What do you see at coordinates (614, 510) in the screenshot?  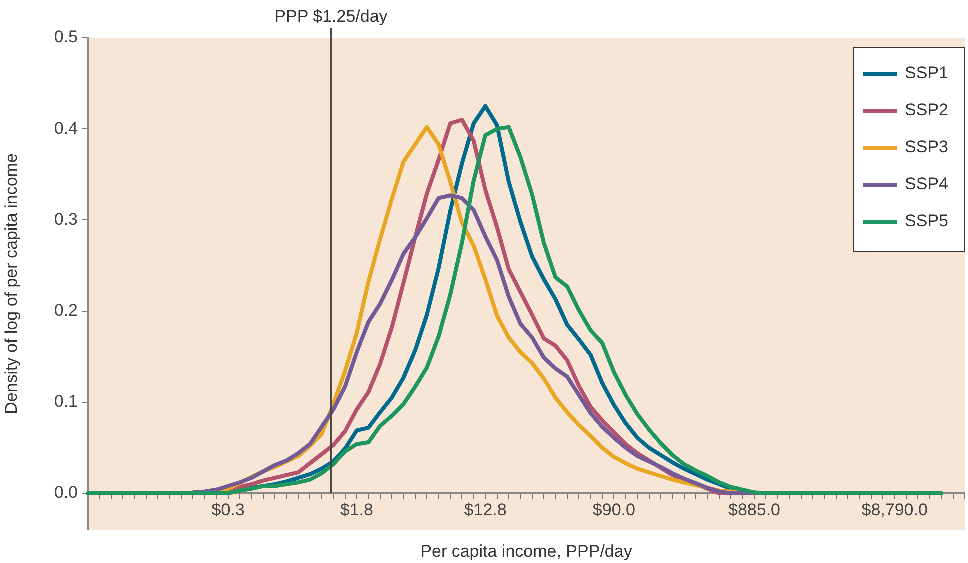 I see `x-tick-label: $90.0` at bounding box center [614, 510].